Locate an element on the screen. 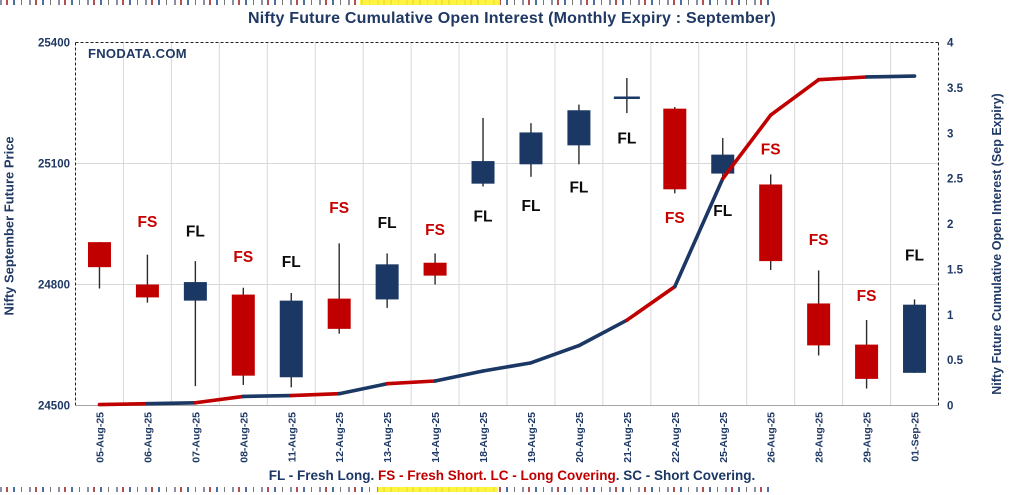  oi-tick-label: 1 is located at coordinates (950, 316).